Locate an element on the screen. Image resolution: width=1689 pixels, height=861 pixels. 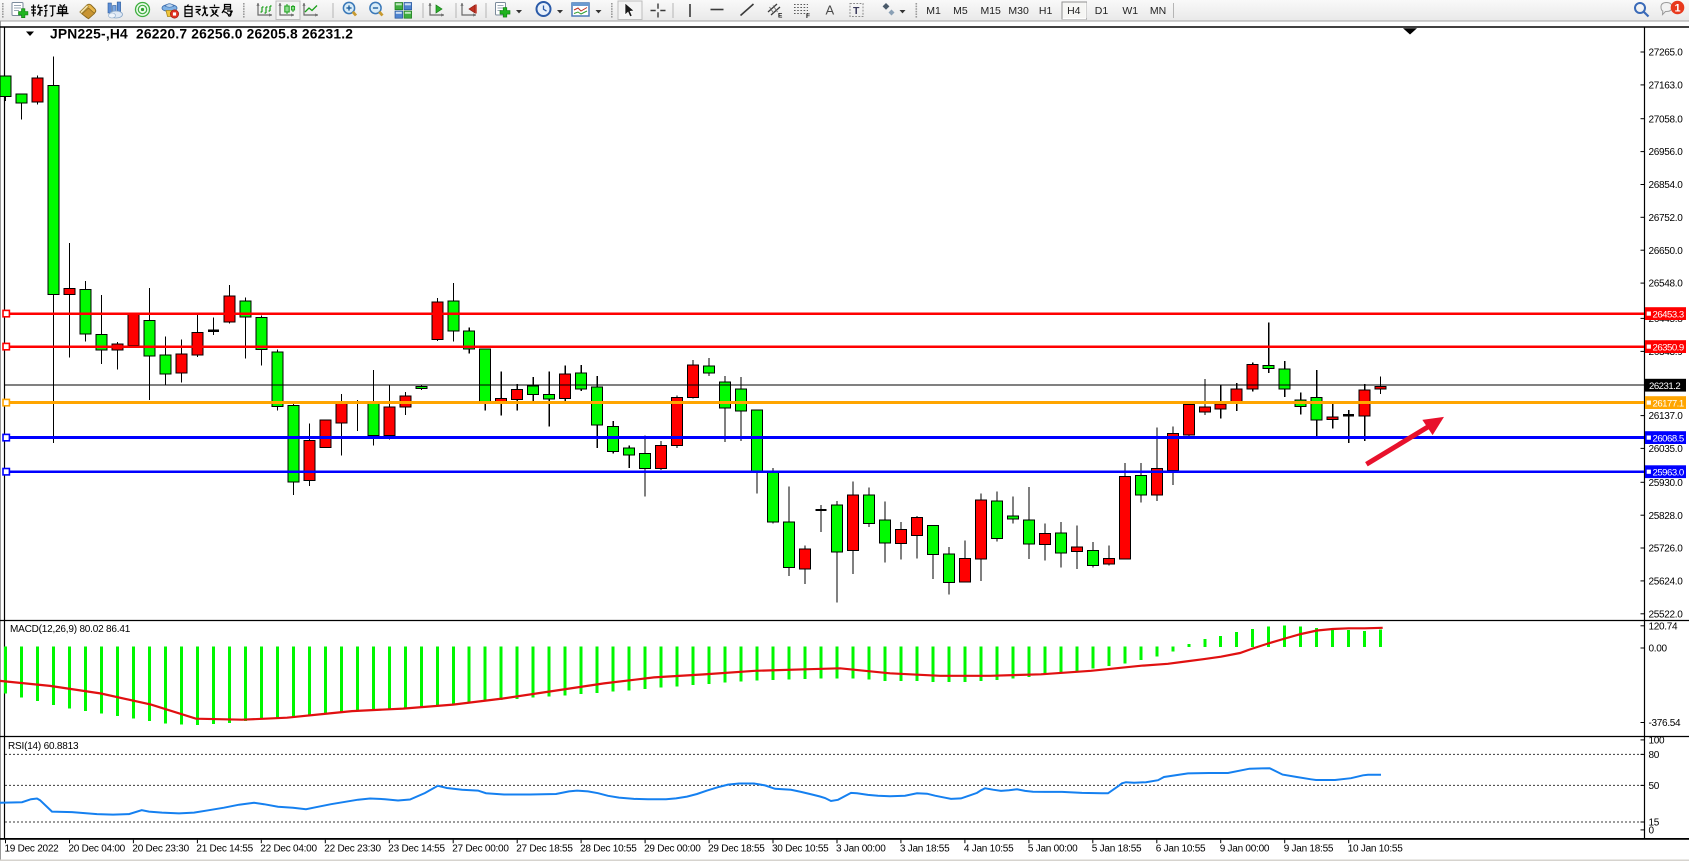
svg-text: A is located at coordinates (830, 10).